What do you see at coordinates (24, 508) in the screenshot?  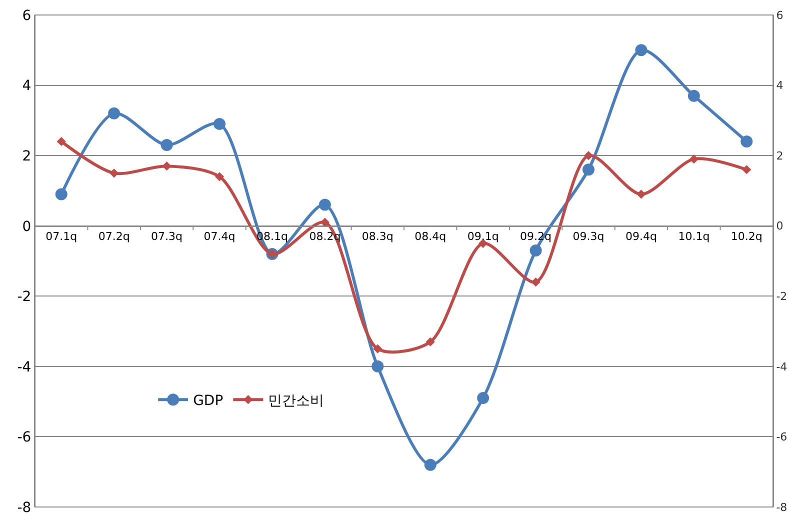 I see `y-tick-label: -8` at bounding box center [24, 508].